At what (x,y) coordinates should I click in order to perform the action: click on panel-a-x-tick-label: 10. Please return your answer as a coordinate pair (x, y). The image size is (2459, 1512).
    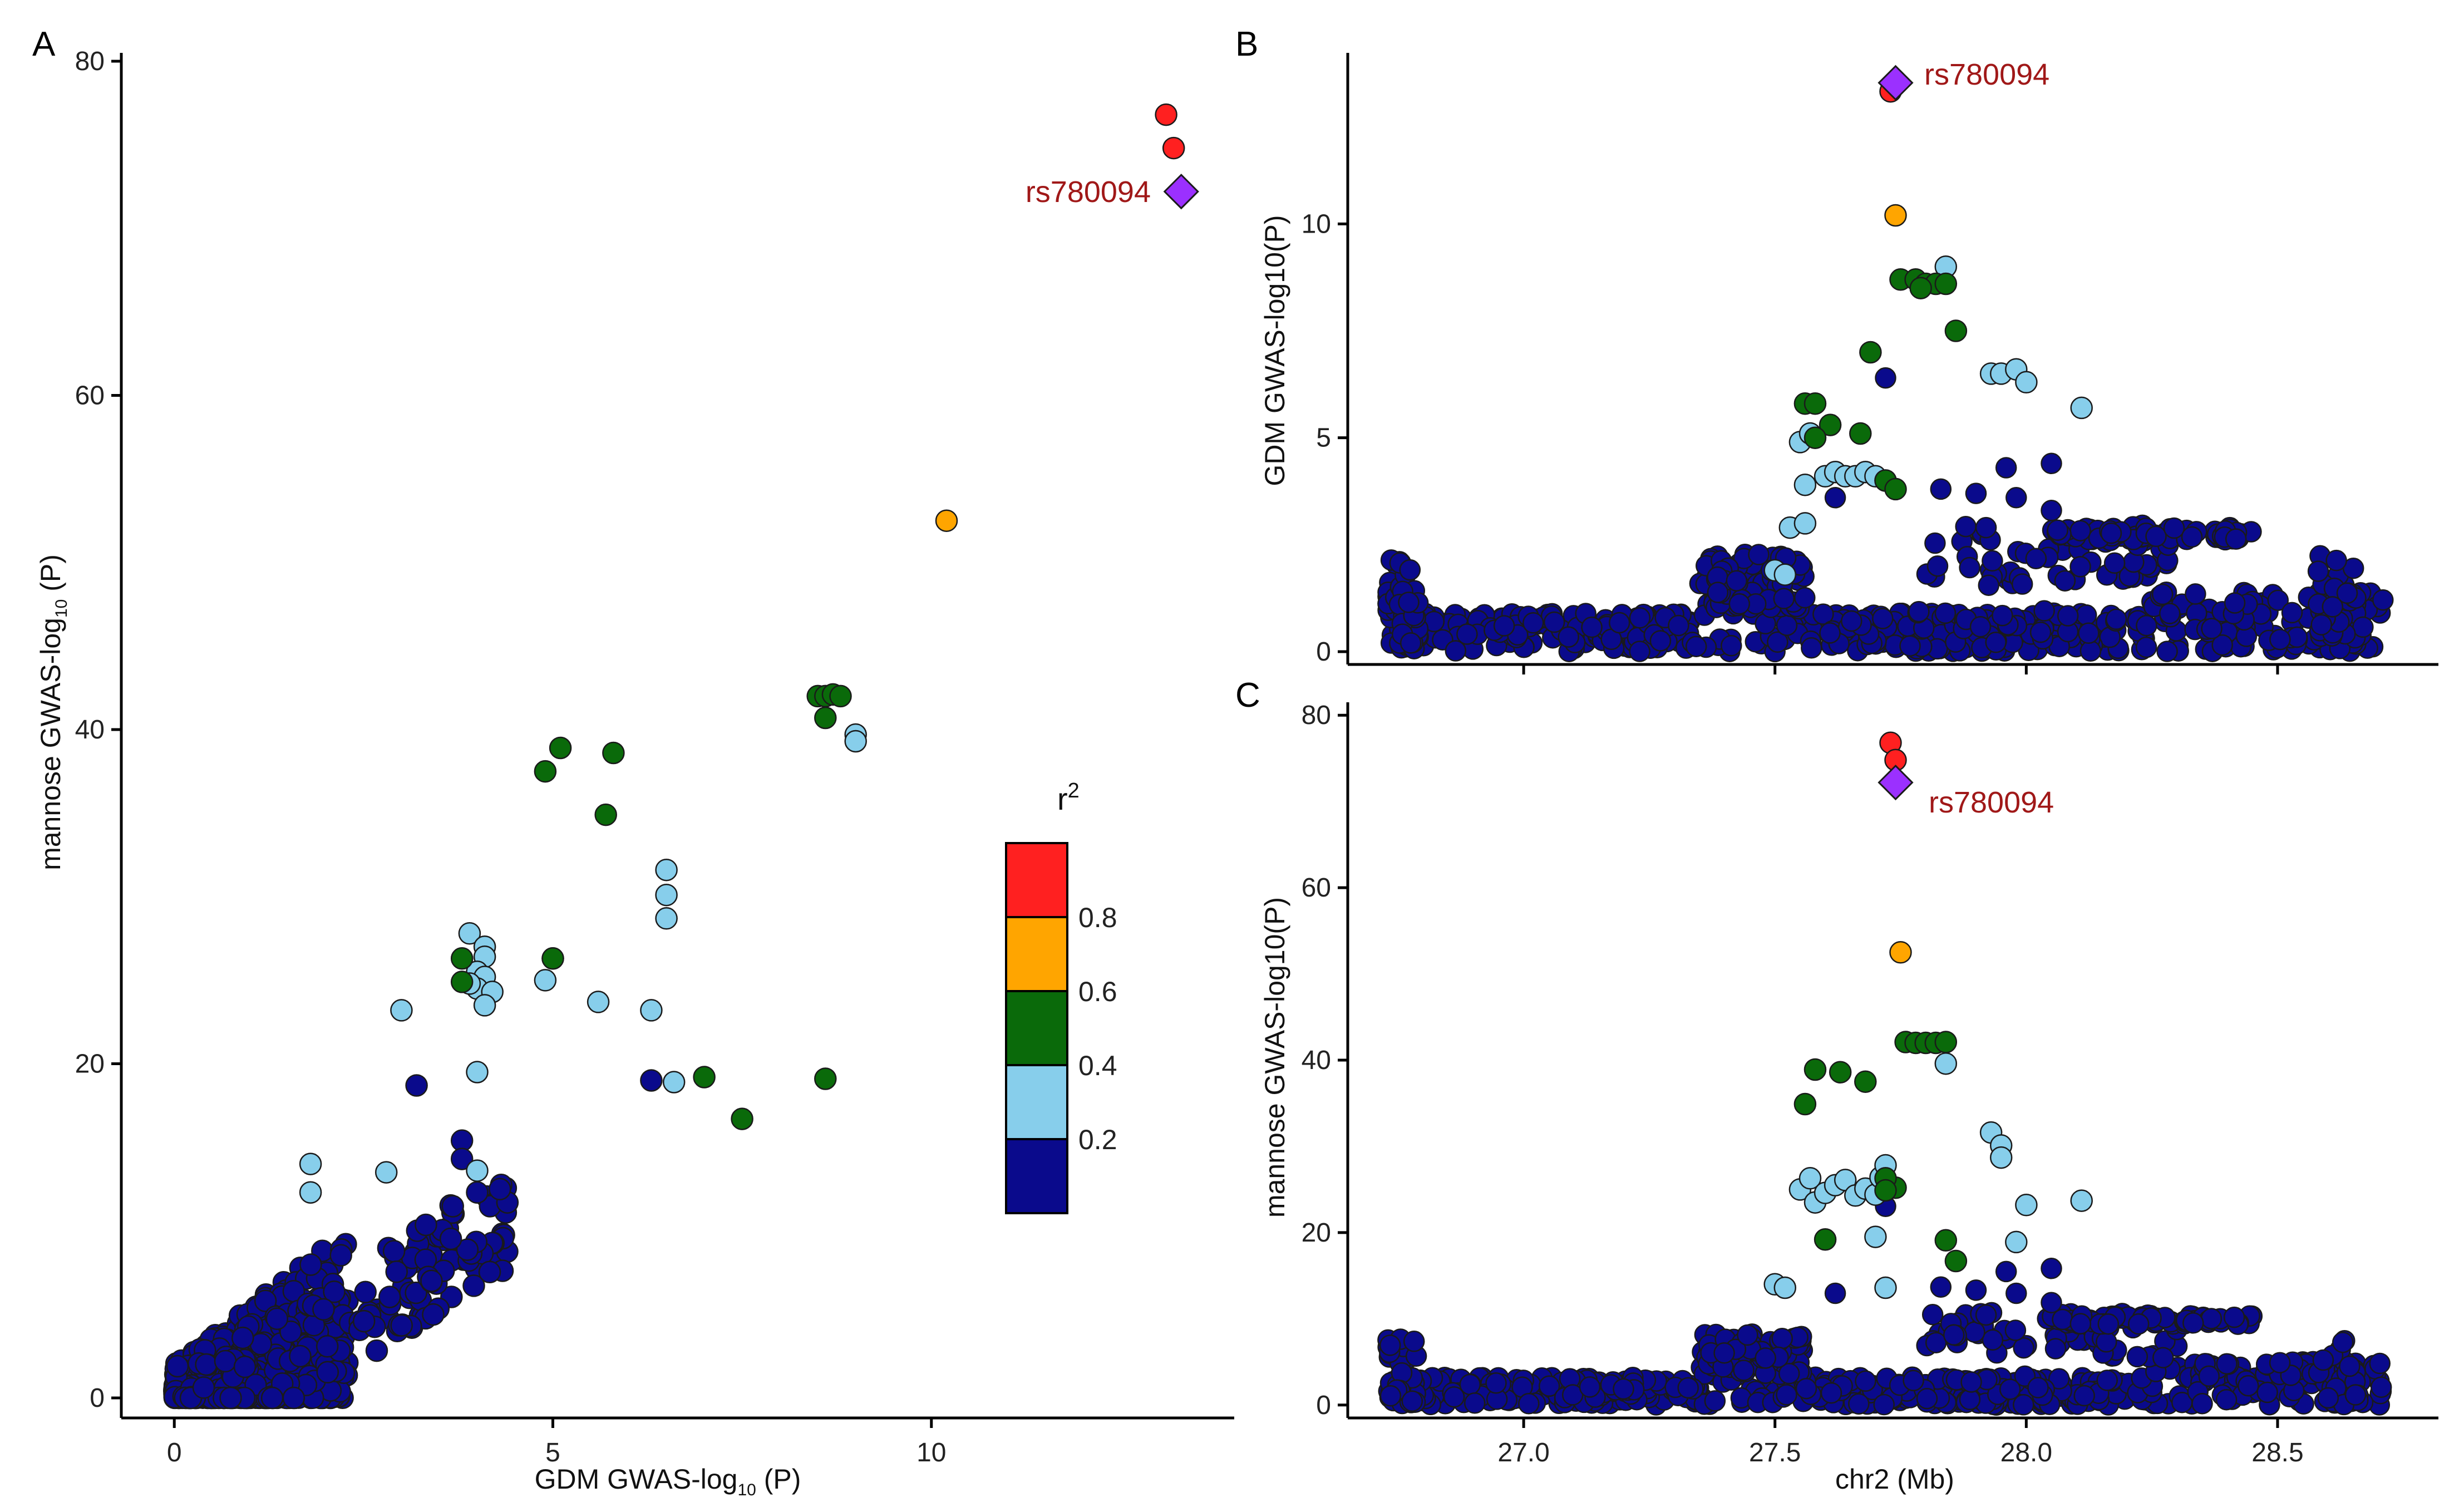
    Looking at the image, I should click on (931, 1452).